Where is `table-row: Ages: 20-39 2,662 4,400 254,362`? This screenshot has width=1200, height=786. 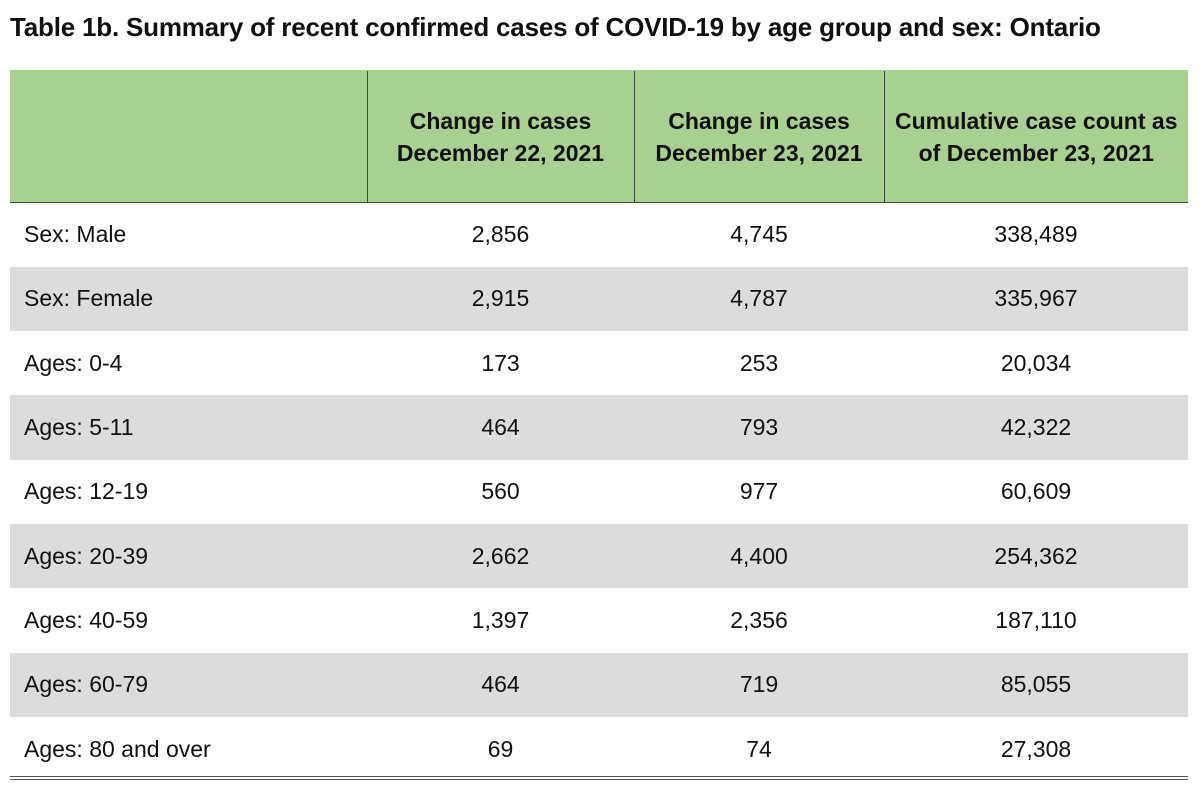
table-row: Ages: 20-39 2,662 4,400 254,362 is located at coordinates (599, 556).